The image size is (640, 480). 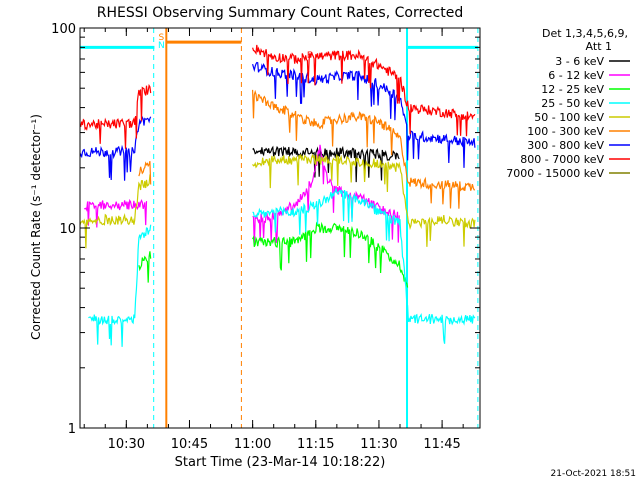 I want to click on x-tick-label-4: 11:30, so click(x=378, y=444).